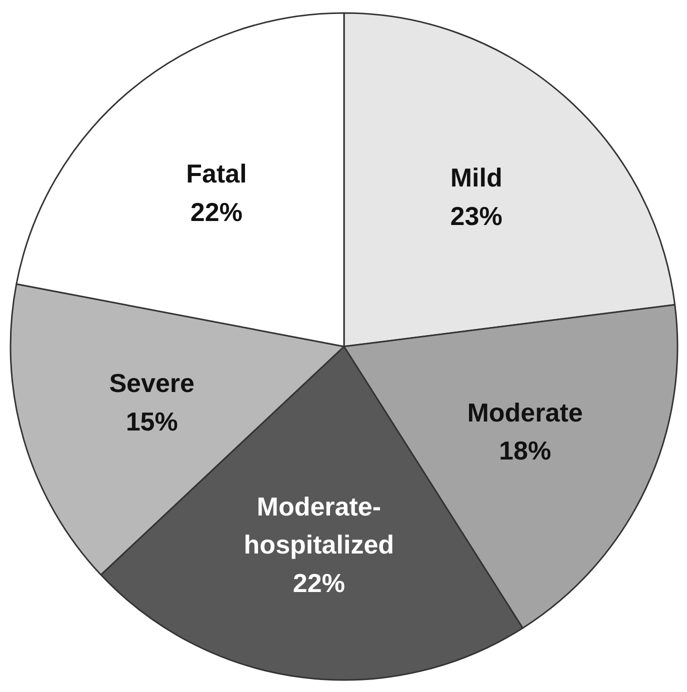 This screenshot has height=692, width=687. I want to click on slice-label: Mild, so click(476, 177).